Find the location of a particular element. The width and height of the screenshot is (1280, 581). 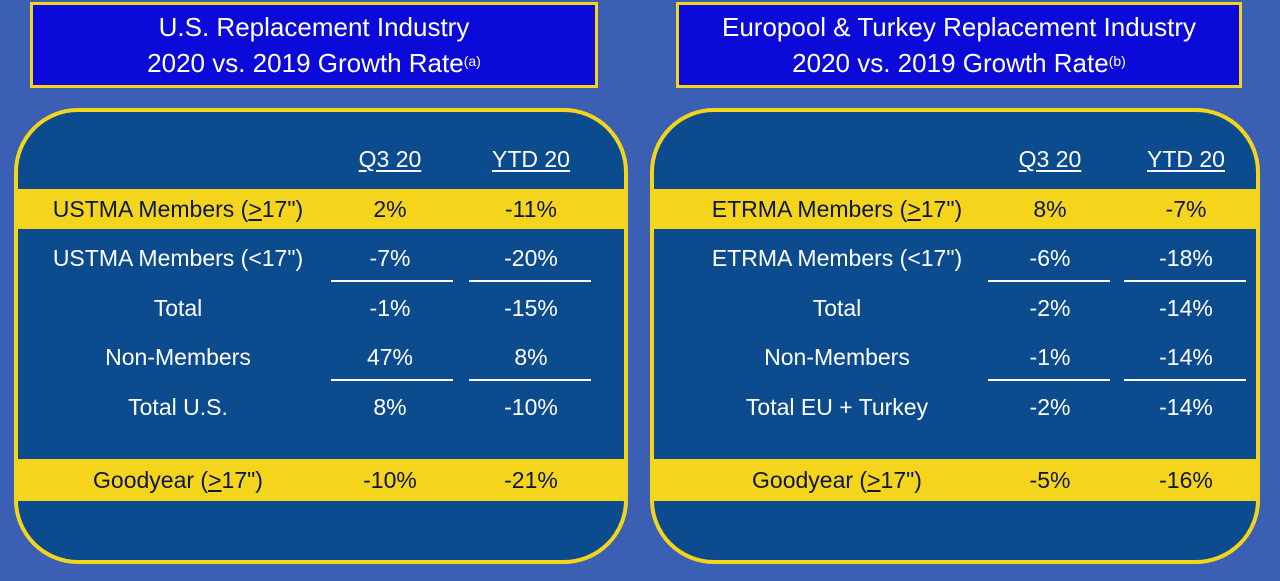

us-col-header-ytd: YTD 20 is located at coordinates (531, 159).